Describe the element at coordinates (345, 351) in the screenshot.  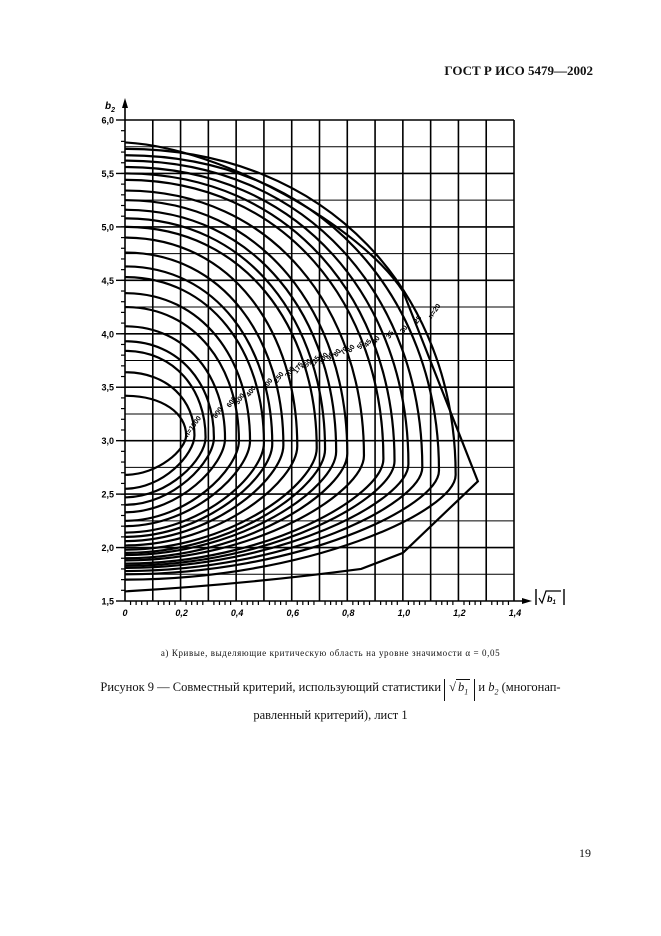
I see `curve-label: 70` at that location.